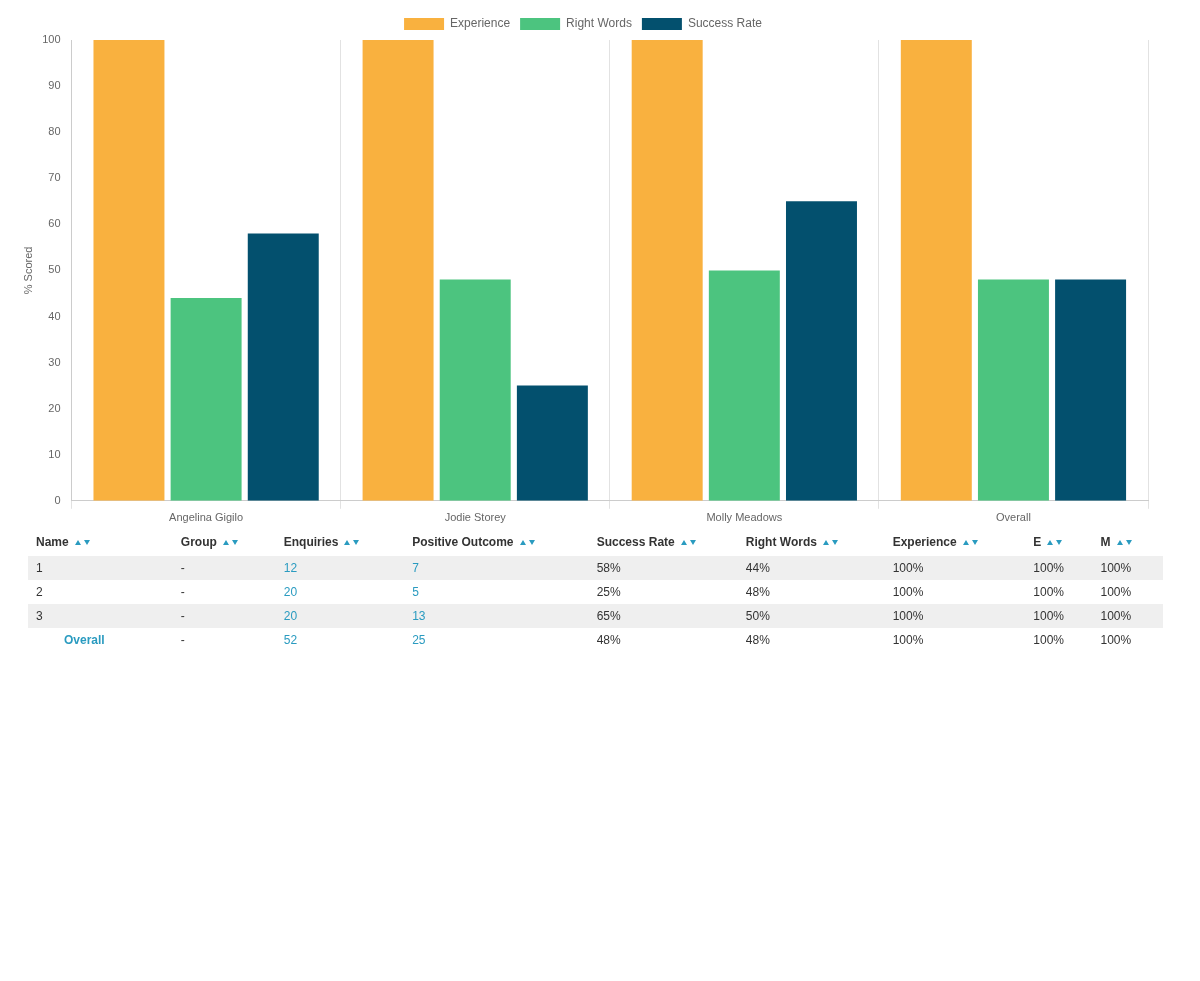 The height and width of the screenshot is (981, 1200). I want to click on text: Success Rate, so click(635, 542).